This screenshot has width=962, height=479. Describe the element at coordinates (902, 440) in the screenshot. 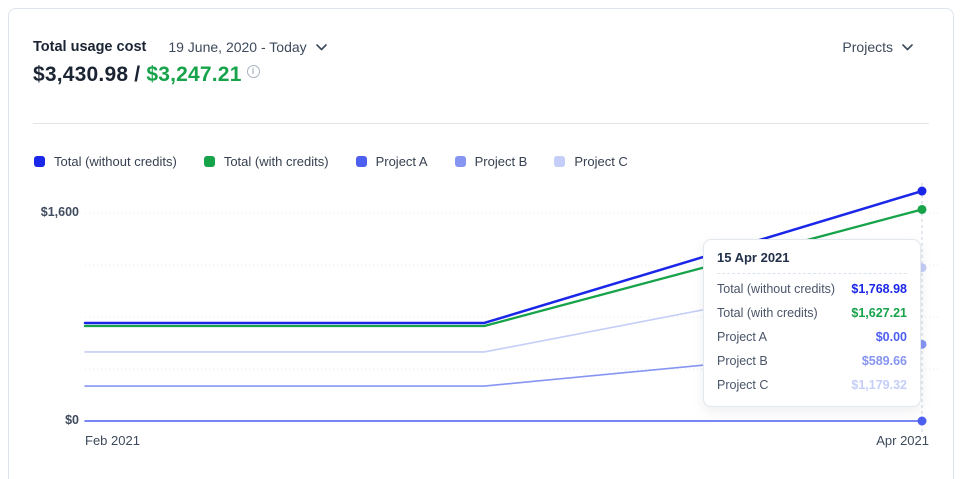

I see `x-axis-tick-apr: Apr 2021` at that location.